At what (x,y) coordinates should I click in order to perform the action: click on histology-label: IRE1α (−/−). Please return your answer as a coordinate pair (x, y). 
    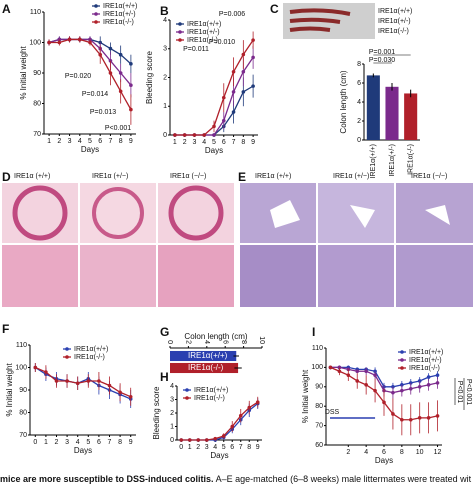
    Looking at the image, I should click on (188, 176).